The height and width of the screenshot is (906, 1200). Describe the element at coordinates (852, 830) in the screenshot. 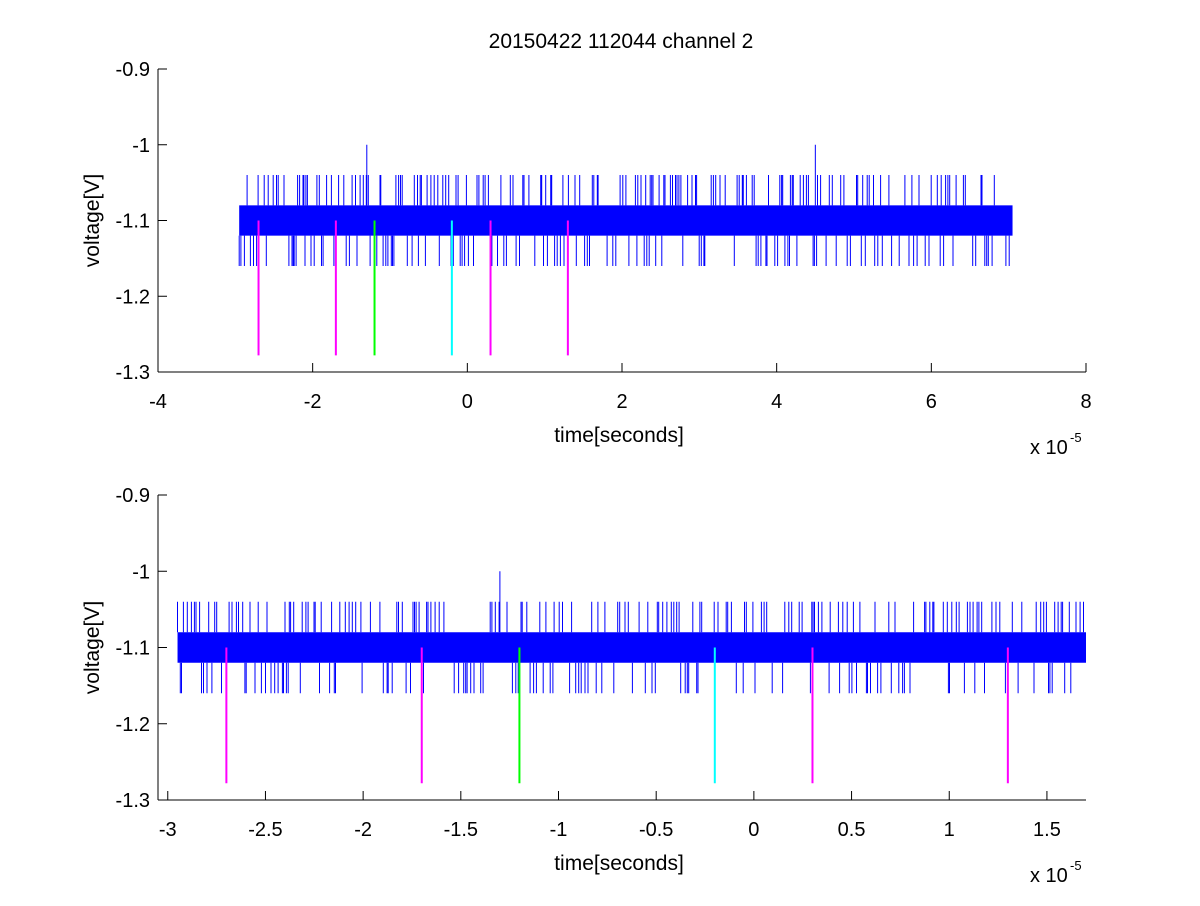

I see `x-tick-label: 0.5` at that location.